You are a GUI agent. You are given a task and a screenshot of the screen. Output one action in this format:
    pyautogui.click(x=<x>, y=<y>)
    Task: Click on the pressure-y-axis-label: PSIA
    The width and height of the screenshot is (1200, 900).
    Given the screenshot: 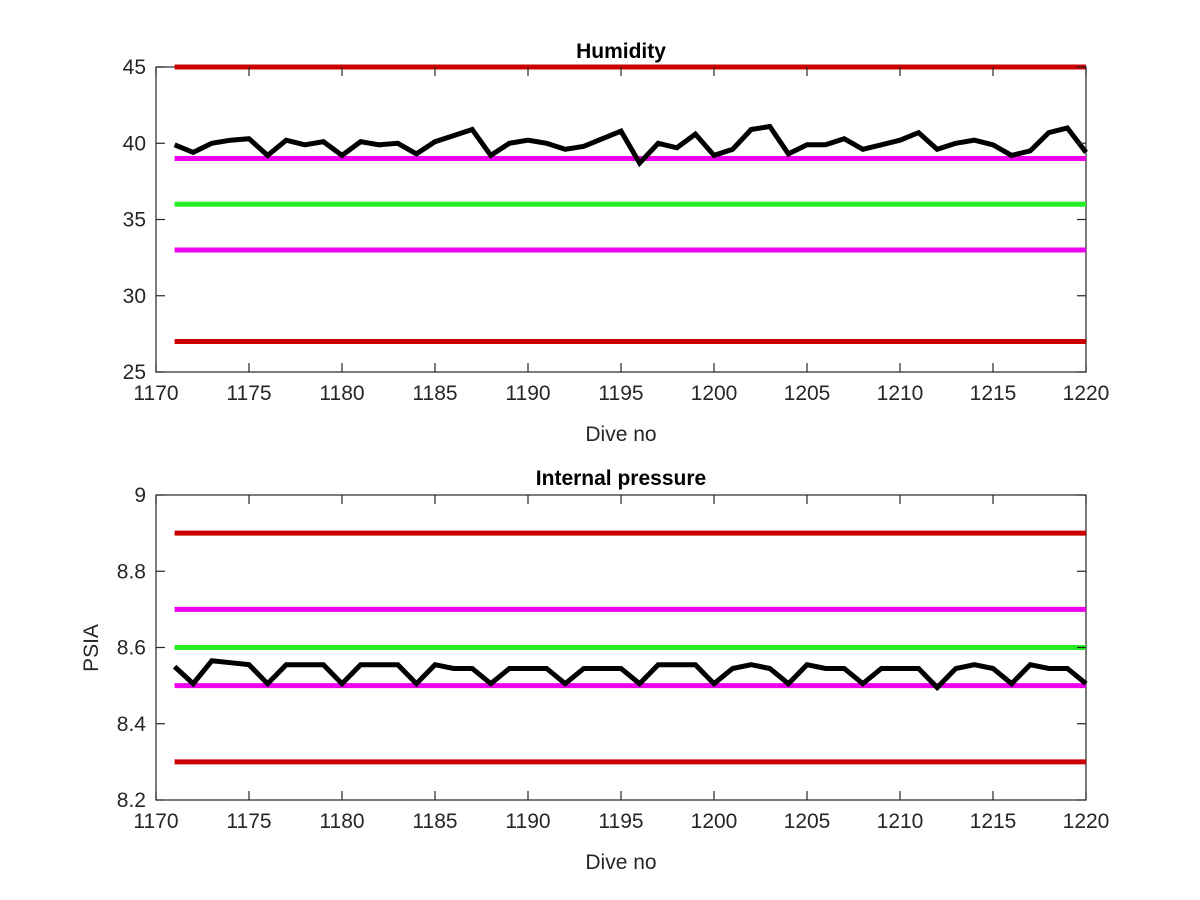 What is the action you would take?
    pyautogui.click(x=91, y=648)
    